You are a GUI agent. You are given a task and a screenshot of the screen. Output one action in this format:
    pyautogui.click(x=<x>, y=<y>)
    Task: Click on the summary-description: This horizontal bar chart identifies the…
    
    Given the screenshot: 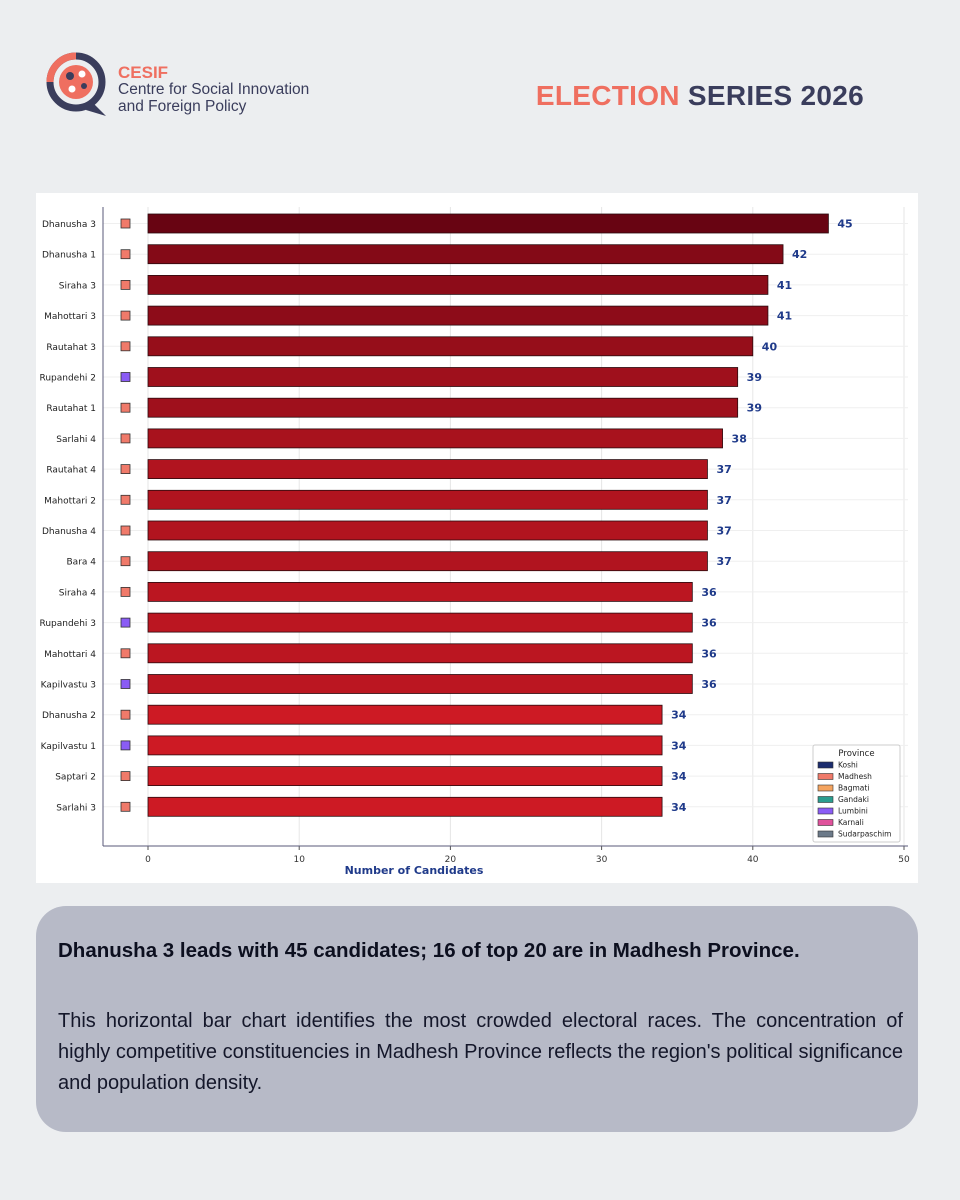 What is the action you would take?
    pyautogui.click(x=480, y=1052)
    